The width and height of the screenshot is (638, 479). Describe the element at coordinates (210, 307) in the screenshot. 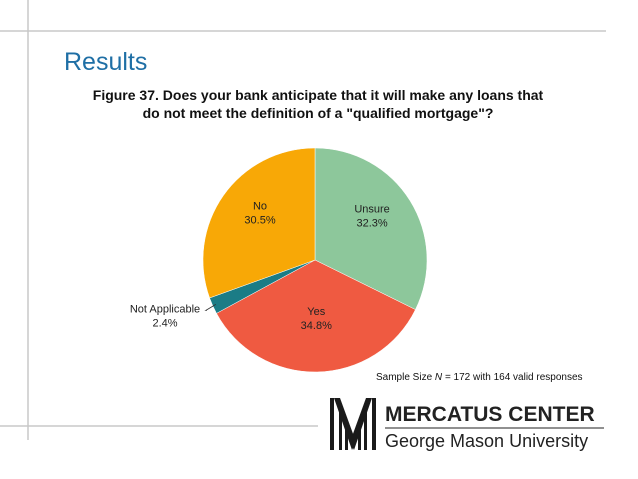

I see `leader-line` at that location.